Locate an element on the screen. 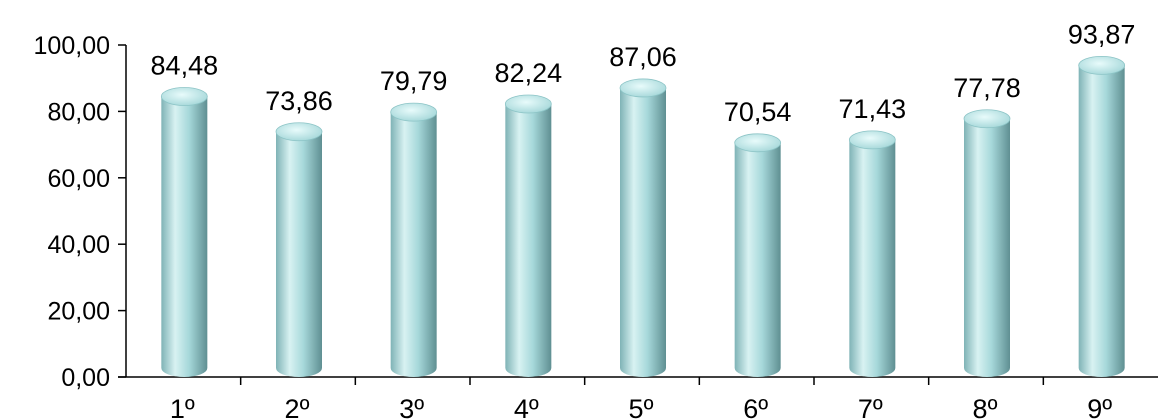 The width and height of the screenshot is (1158, 419). data-label: 82,24 is located at coordinates (529, 73).